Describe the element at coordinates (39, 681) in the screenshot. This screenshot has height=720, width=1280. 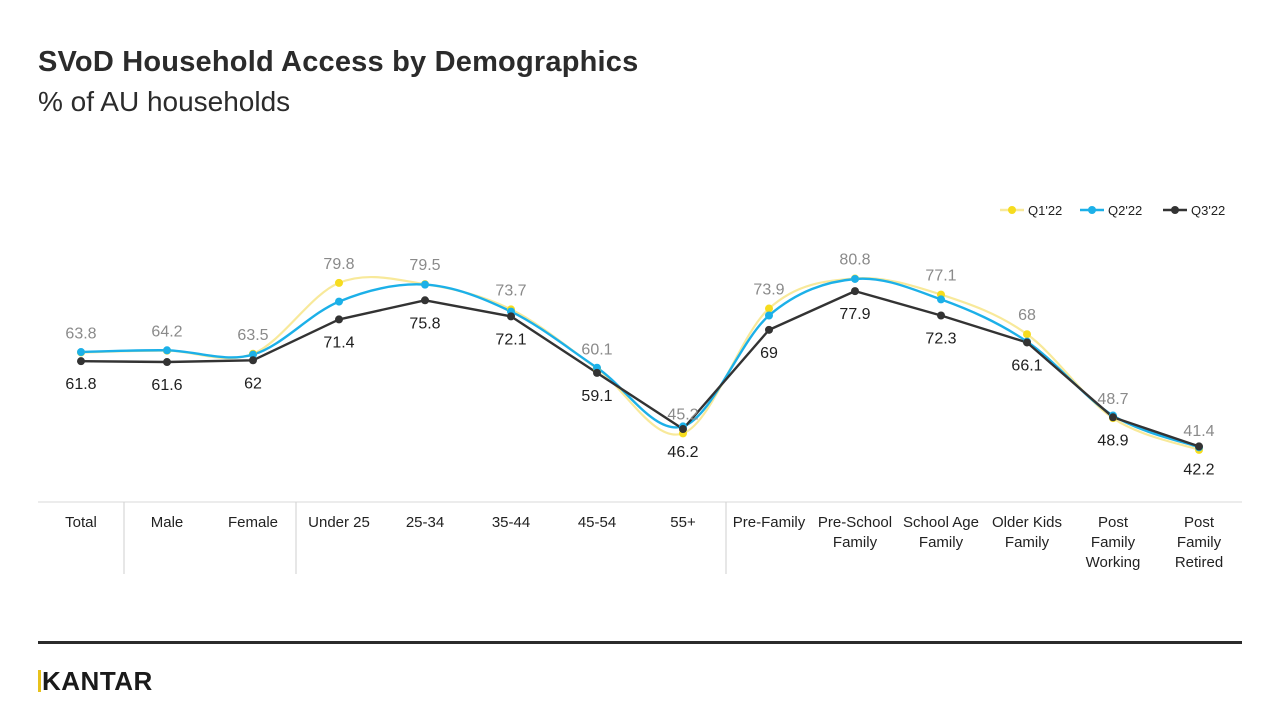
I see `logo-mark-icon` at that location.